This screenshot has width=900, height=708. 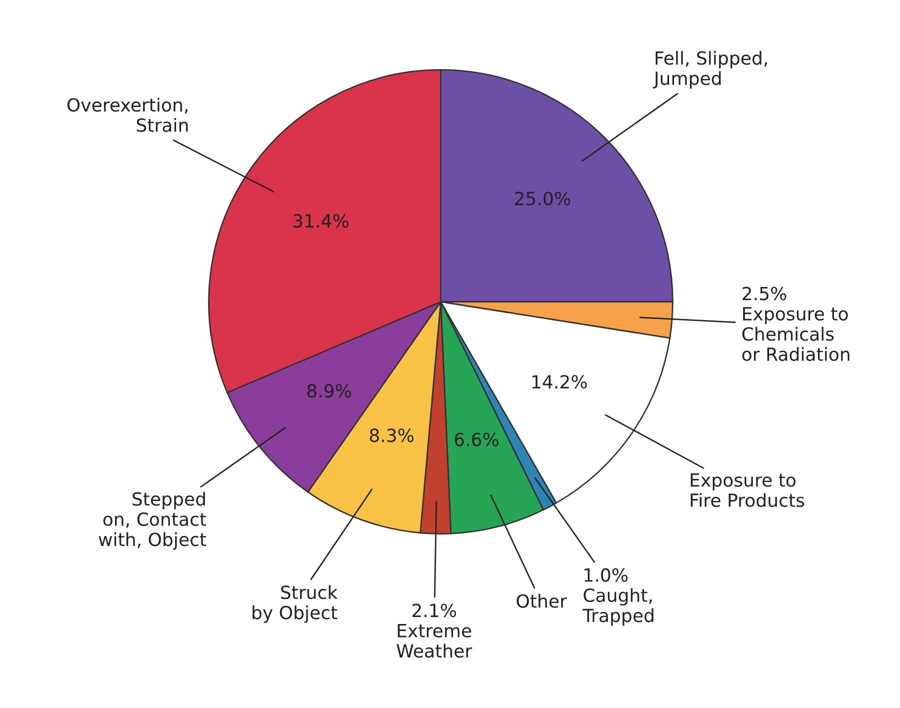 I want to click on data-label: 2.5%, so click(x=764, y=293).